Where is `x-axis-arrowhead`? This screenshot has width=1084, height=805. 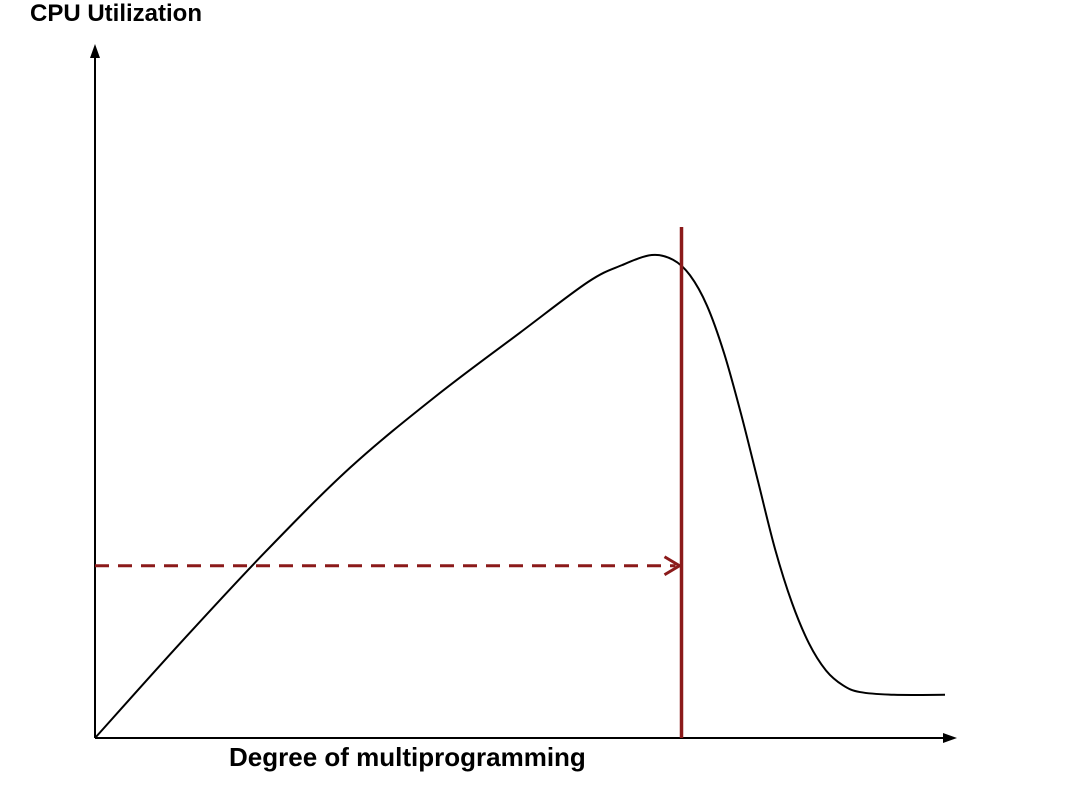
x-axis-arrowhead is located at coordinates (950, 738).